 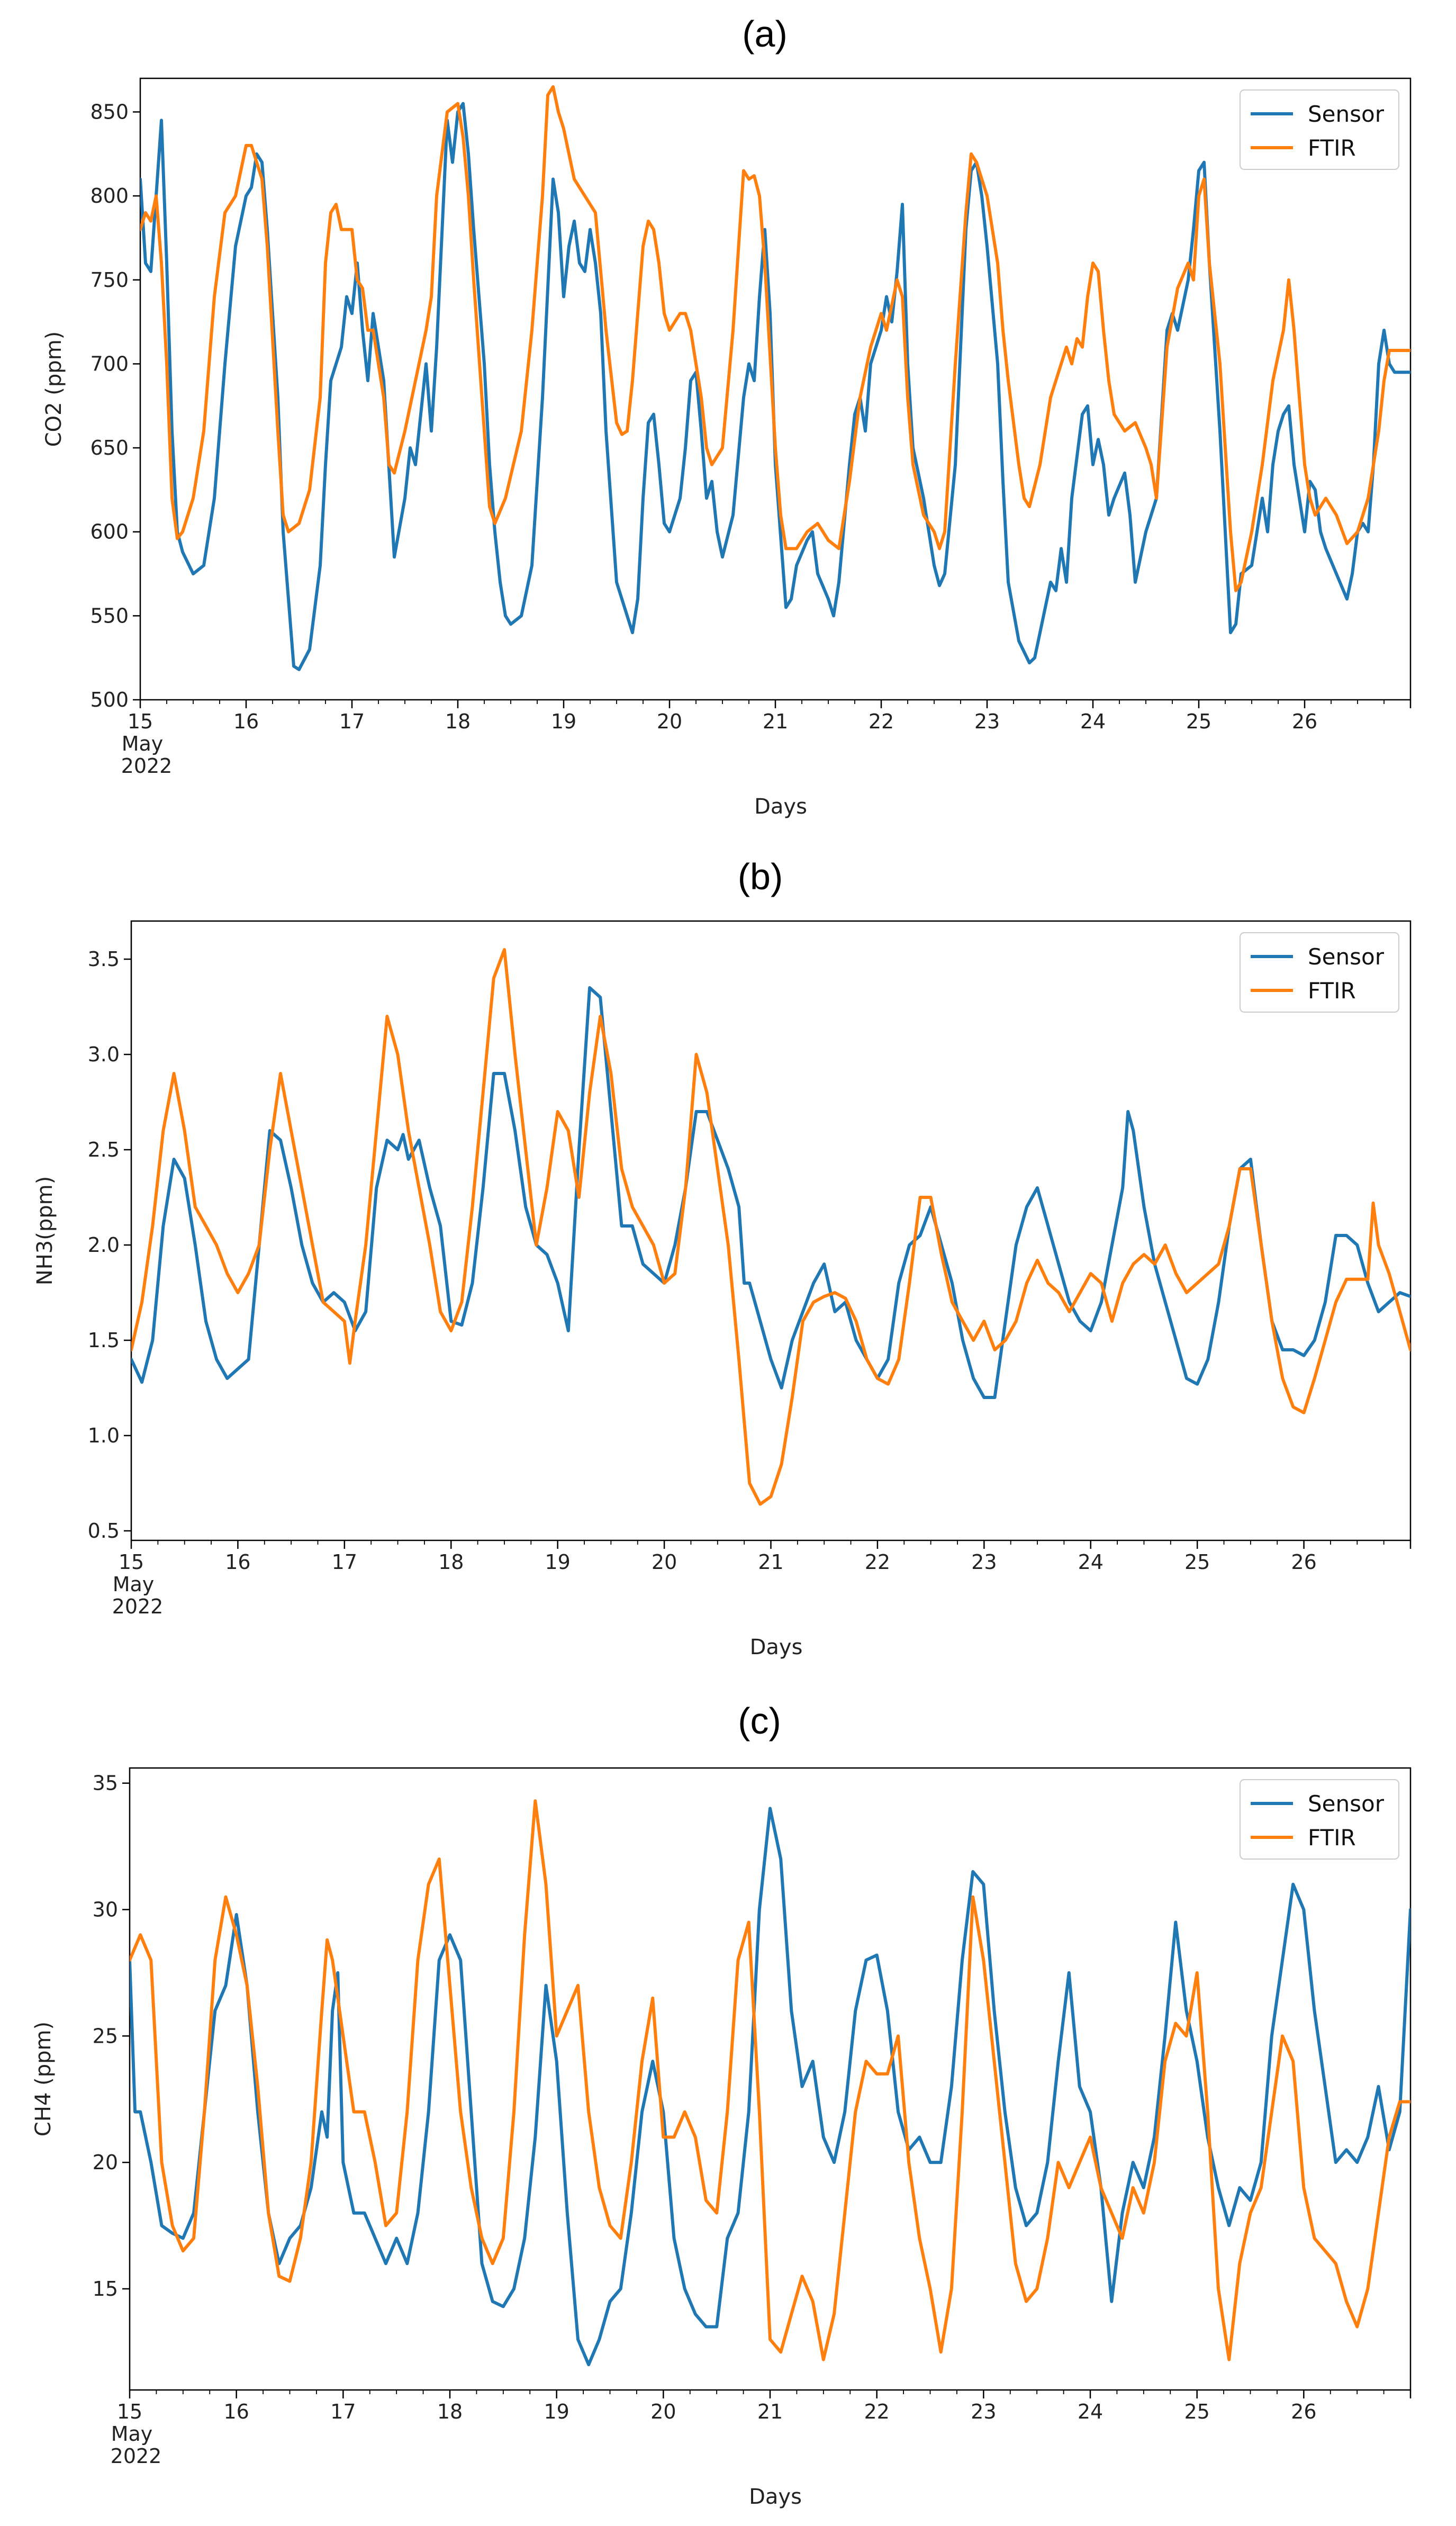 What do you see at coordinates (104, 1245) in the screenshot?
I see `y-tick-label: 2.0` at bounding box center [104, 1245].